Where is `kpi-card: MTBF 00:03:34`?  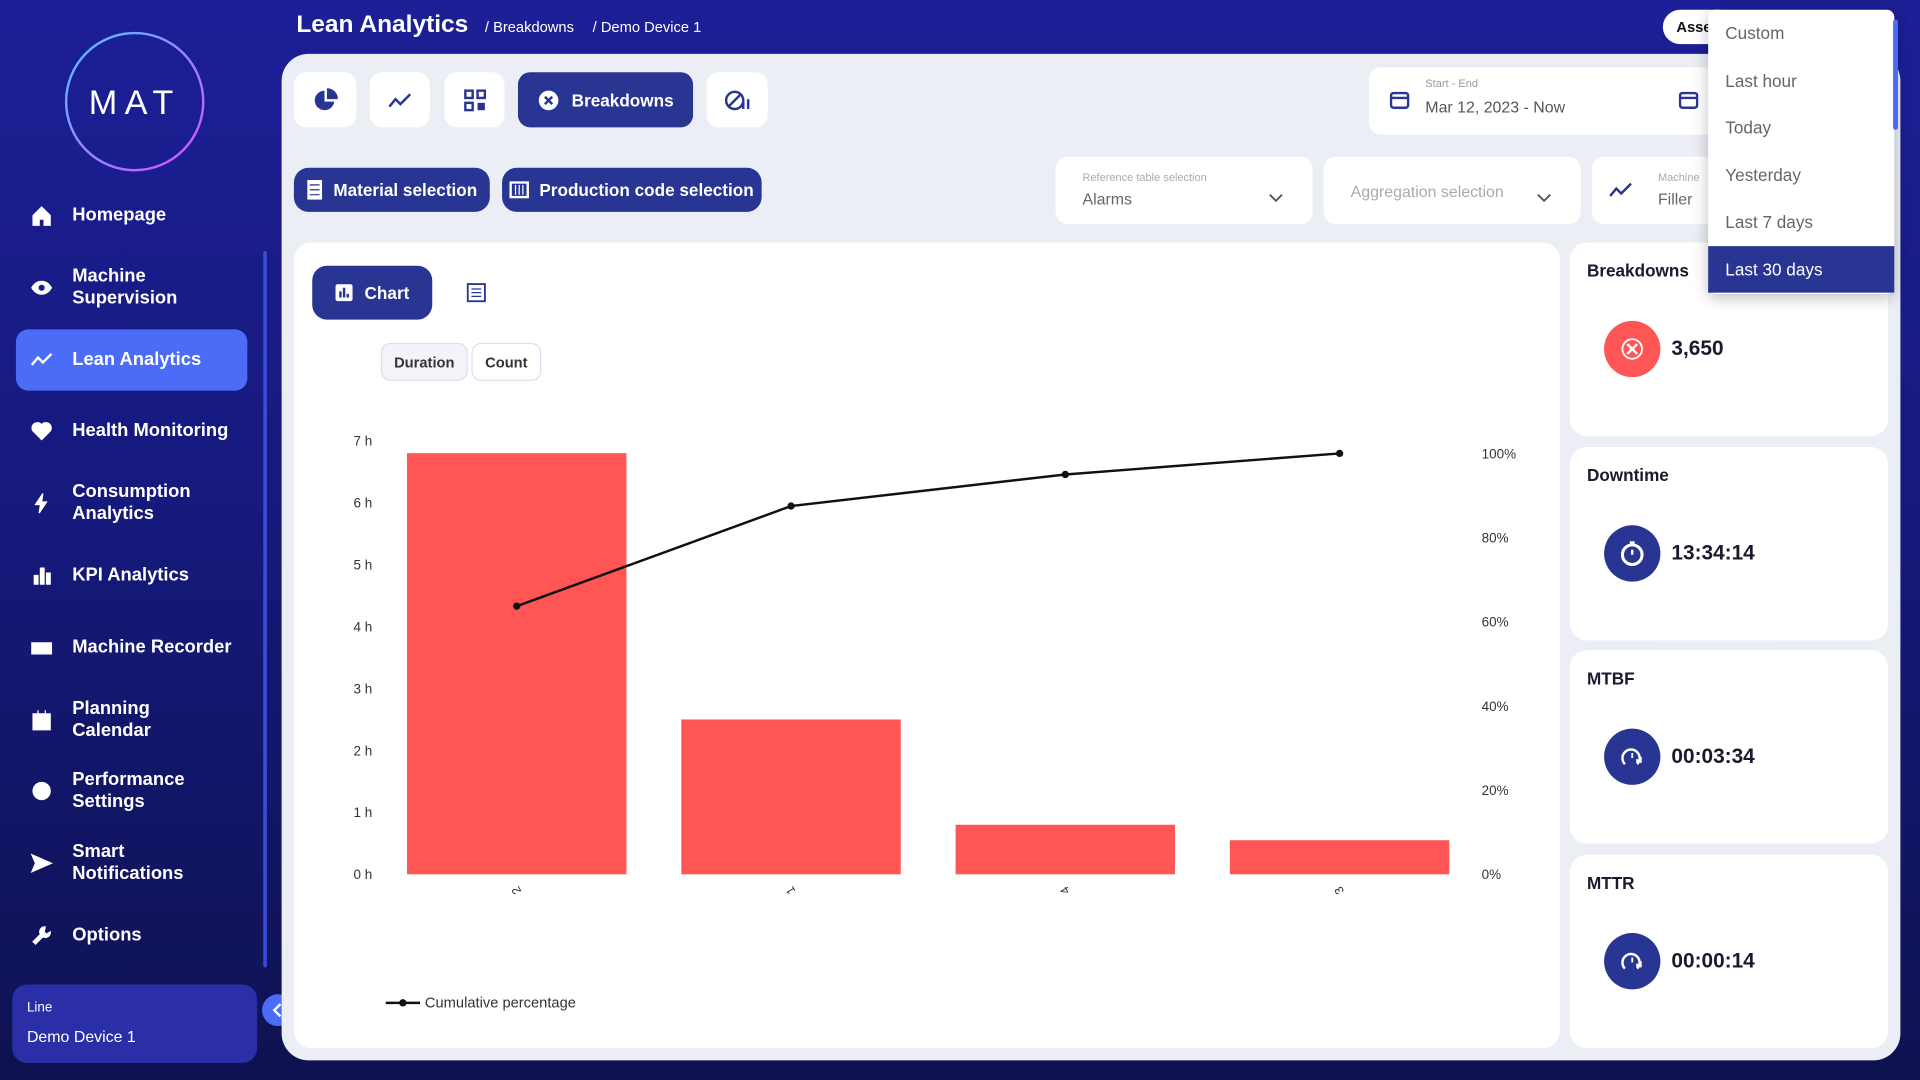
kpi-card: MTBF 00:03:34 is located at coordinates (1729, 747).